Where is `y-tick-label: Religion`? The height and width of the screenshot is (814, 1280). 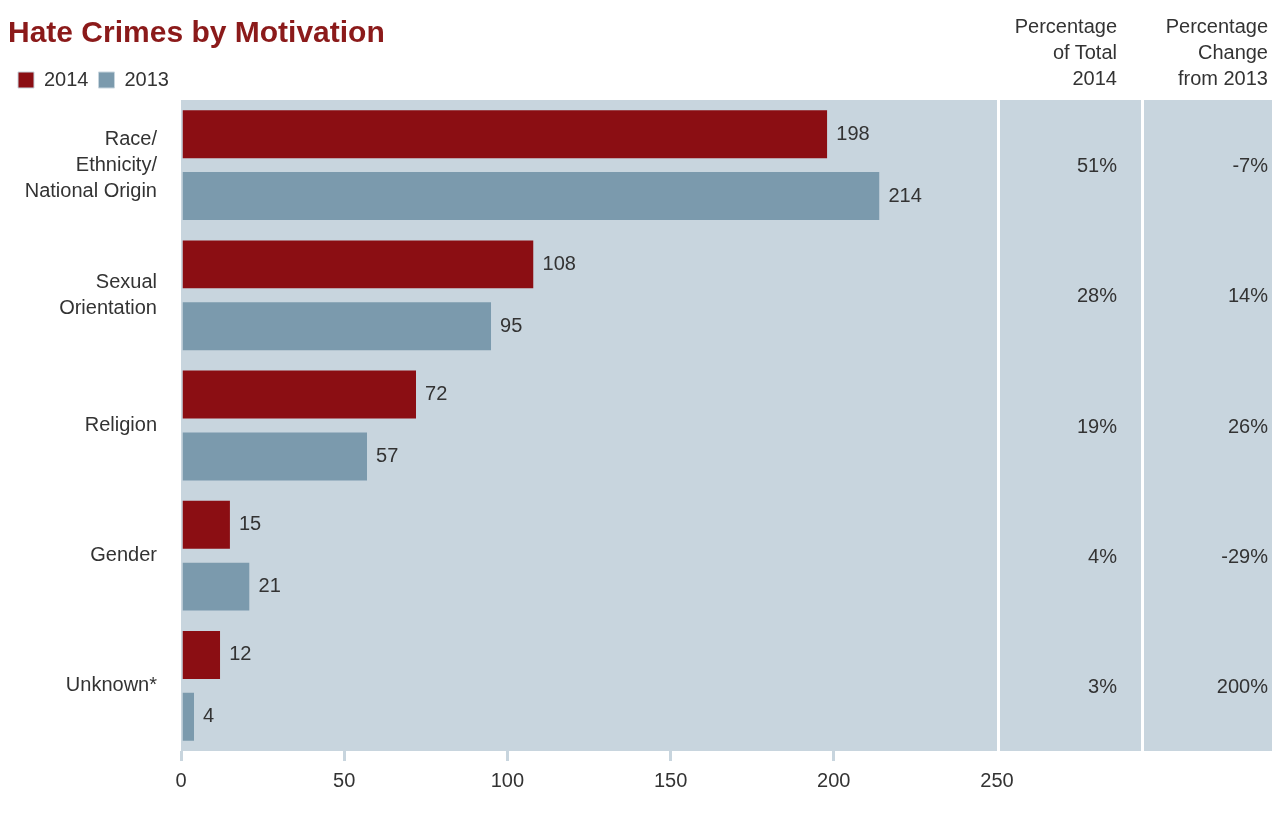
y-tick-label: Religion is located at coordinates (120, 424).